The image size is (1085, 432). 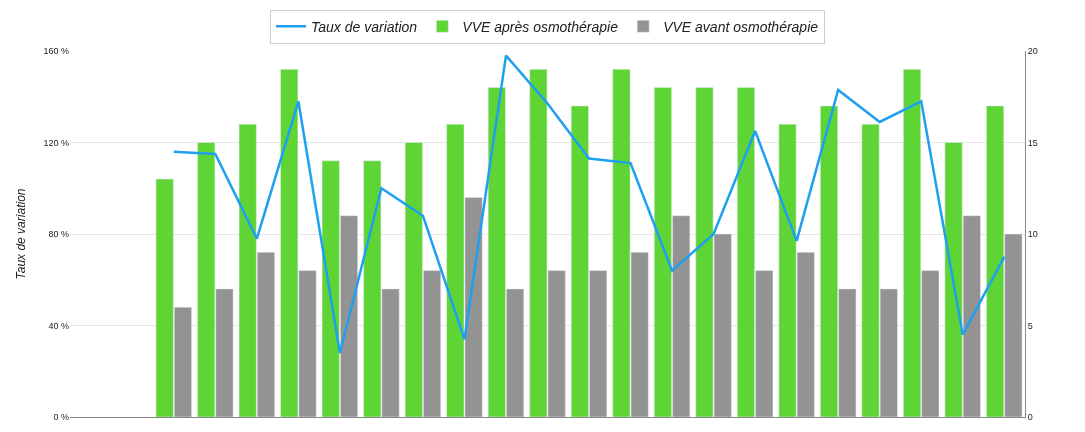 I want to click on y-tick-label: 120 %, so click(x=56, y=142).